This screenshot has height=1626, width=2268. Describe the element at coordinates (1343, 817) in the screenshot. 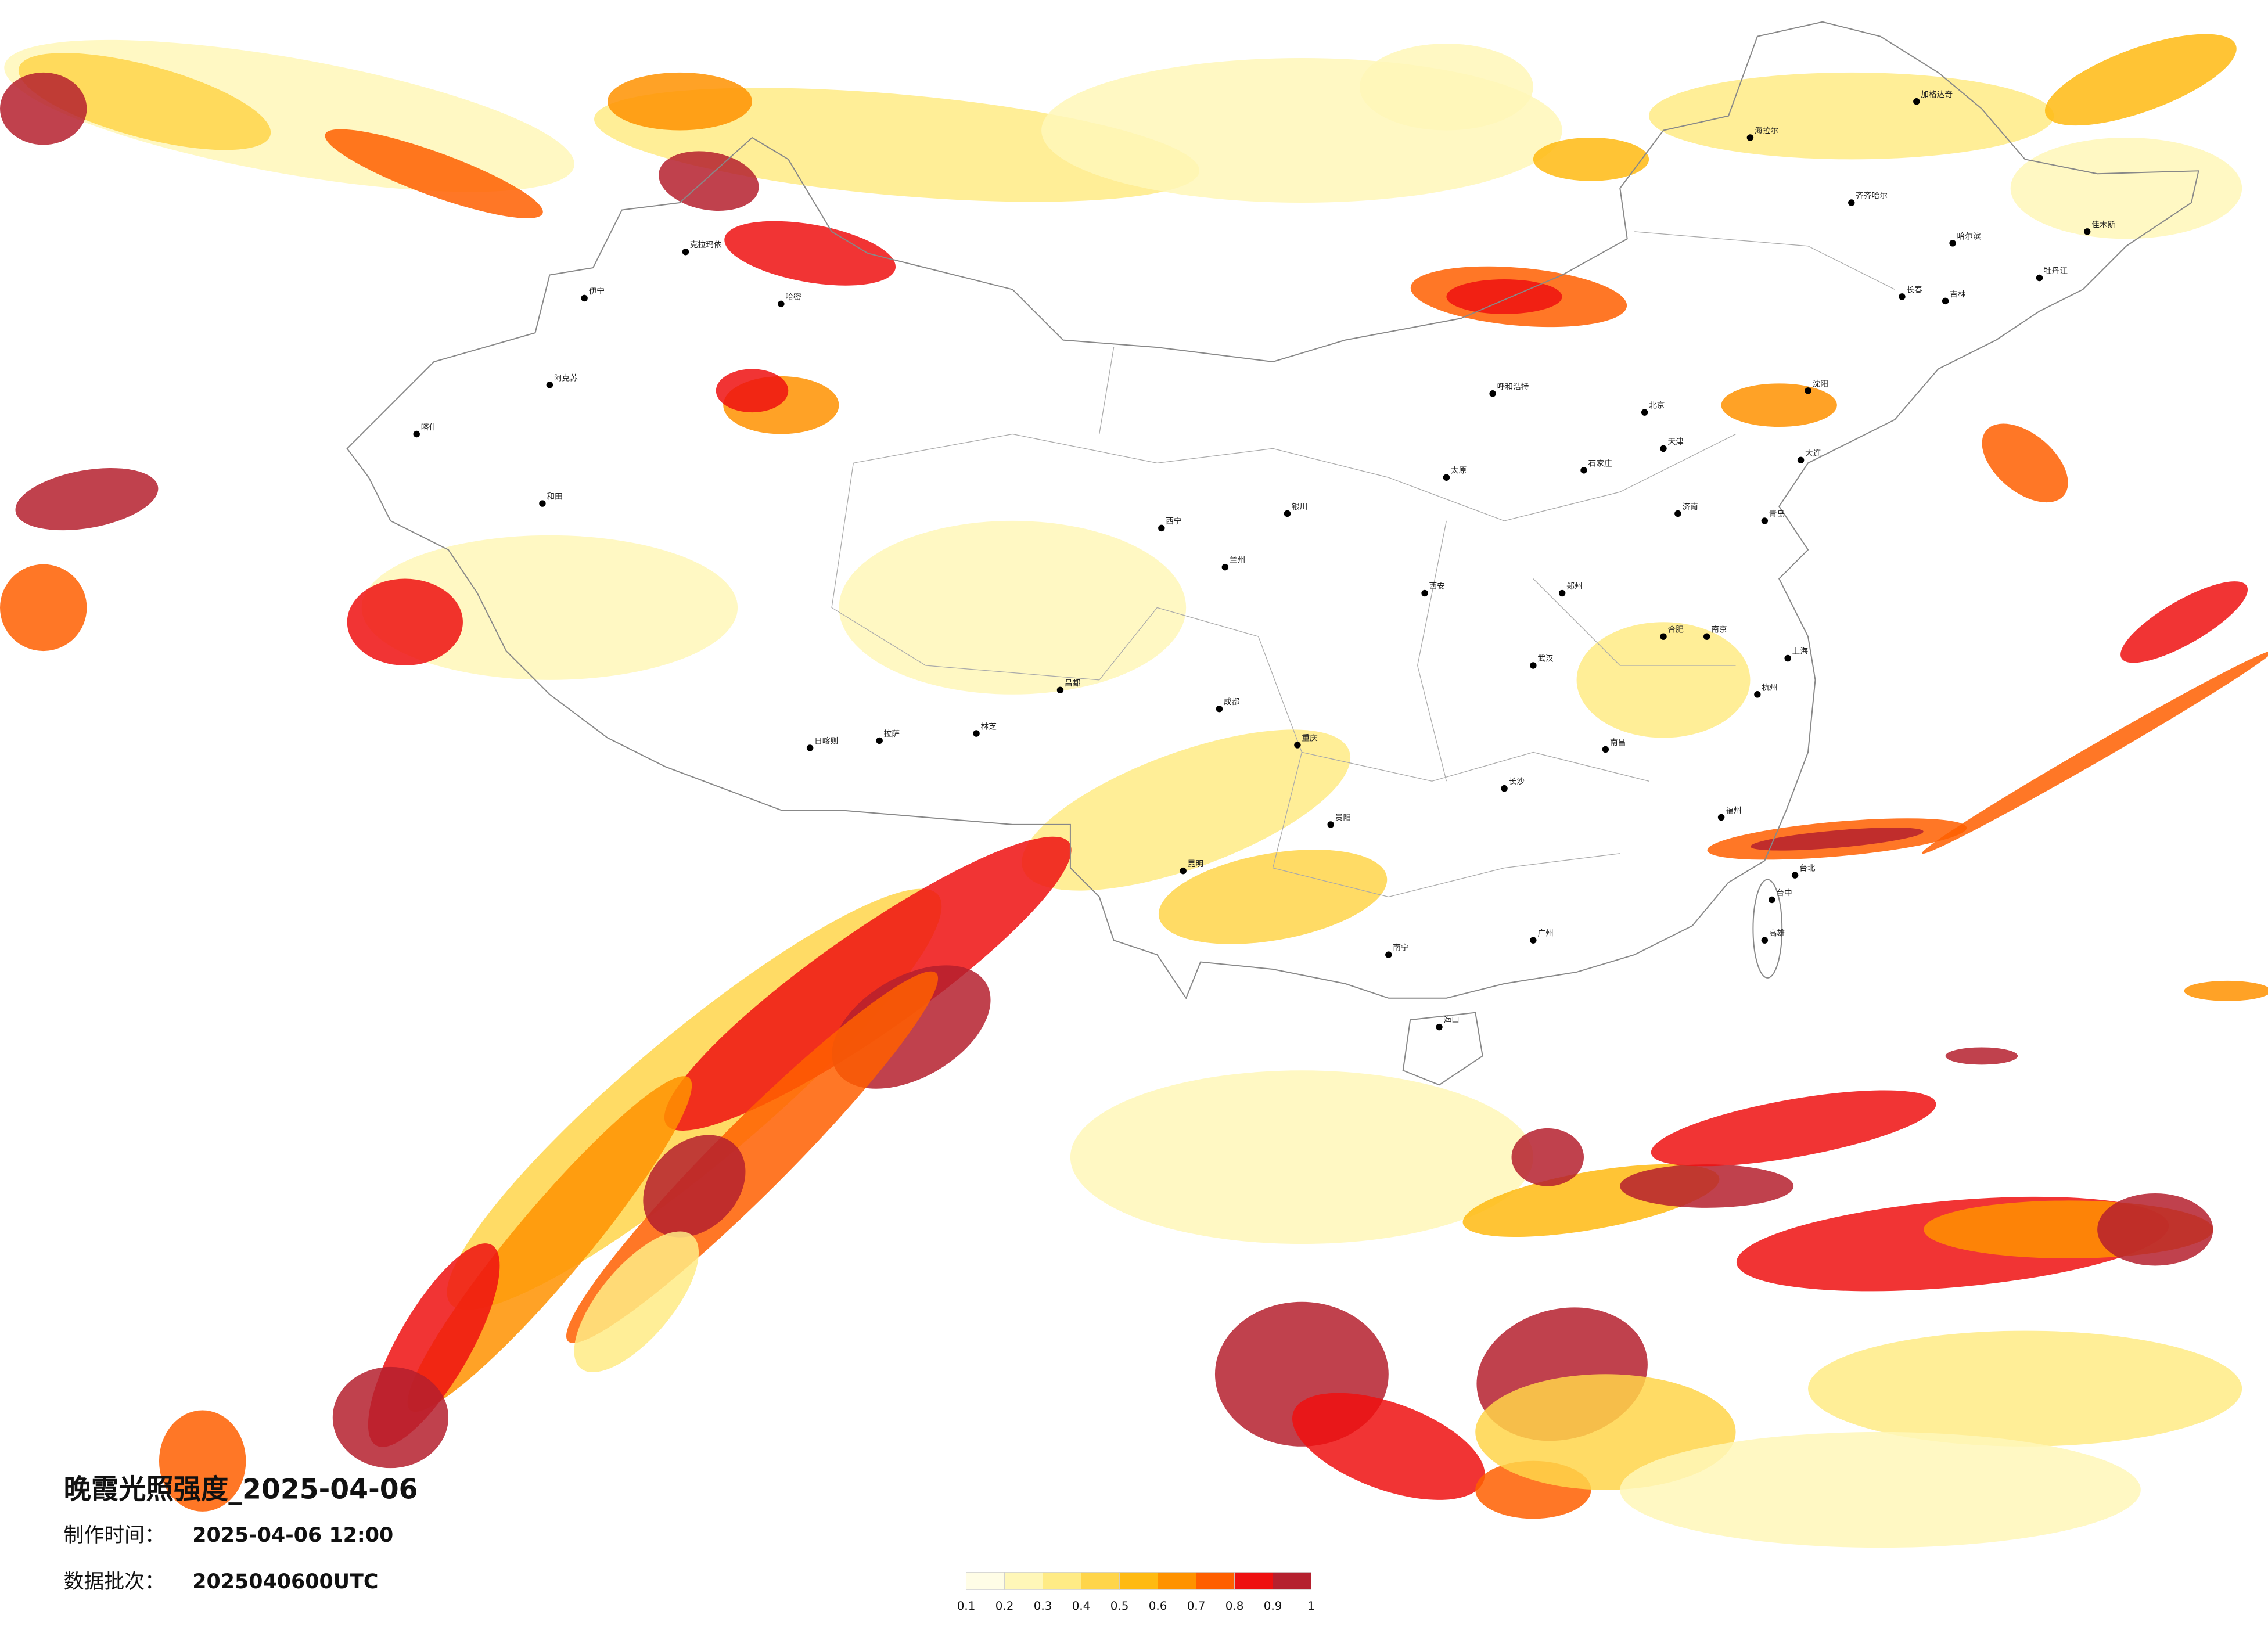

I see `city-label: 贵阳` at that location.